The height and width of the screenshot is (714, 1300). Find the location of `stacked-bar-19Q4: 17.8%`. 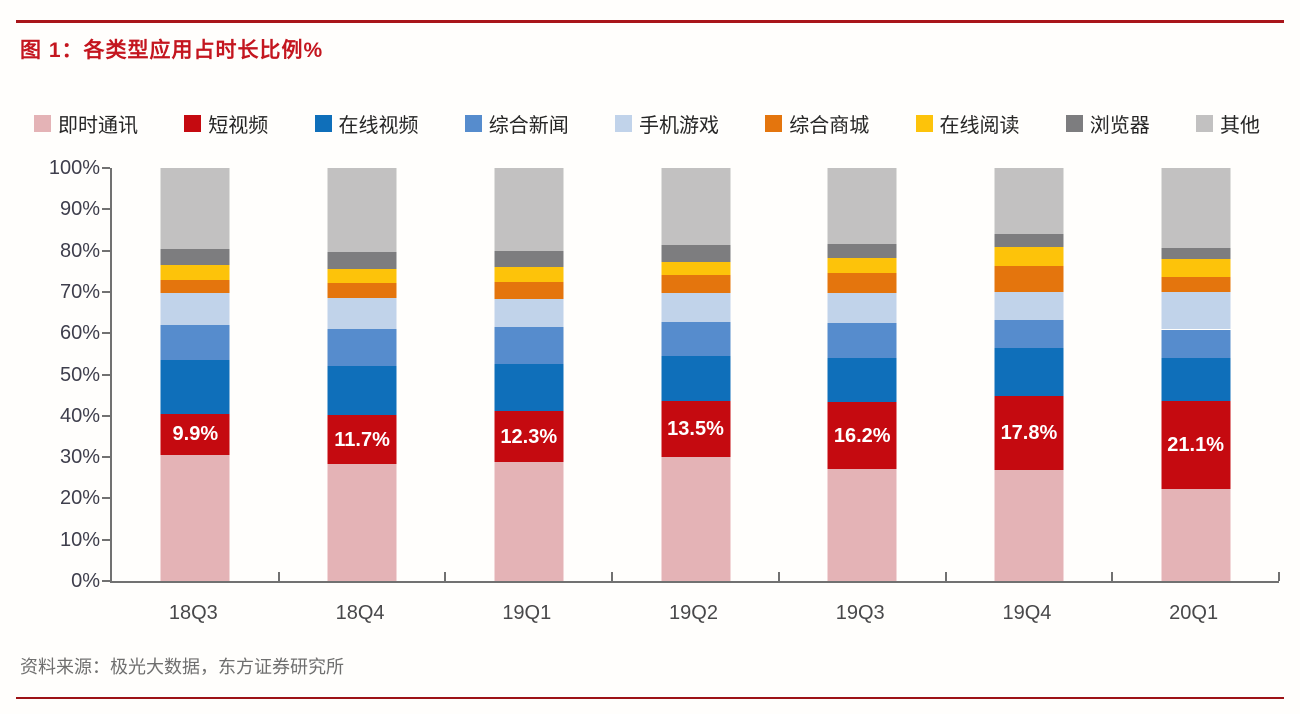

stacked-bar-19Q4: 17.8% is located at coordinates (1029, 374).